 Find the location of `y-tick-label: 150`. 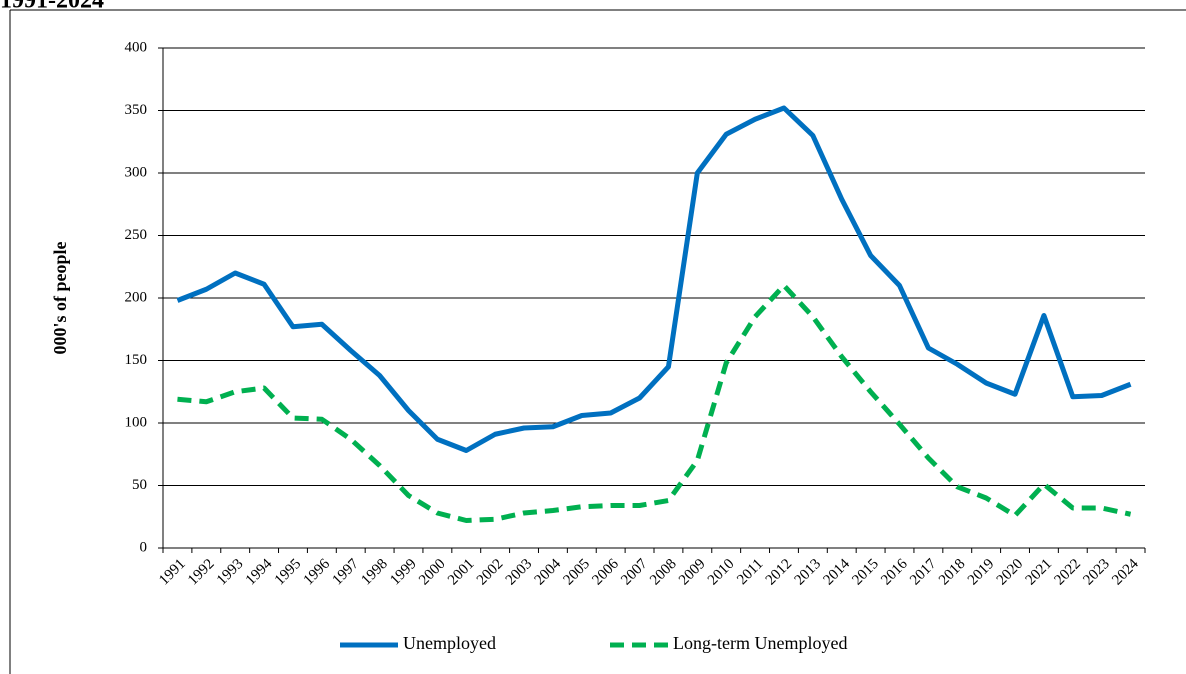

y-tick-label: 150 is located at coordinates (136, 360).